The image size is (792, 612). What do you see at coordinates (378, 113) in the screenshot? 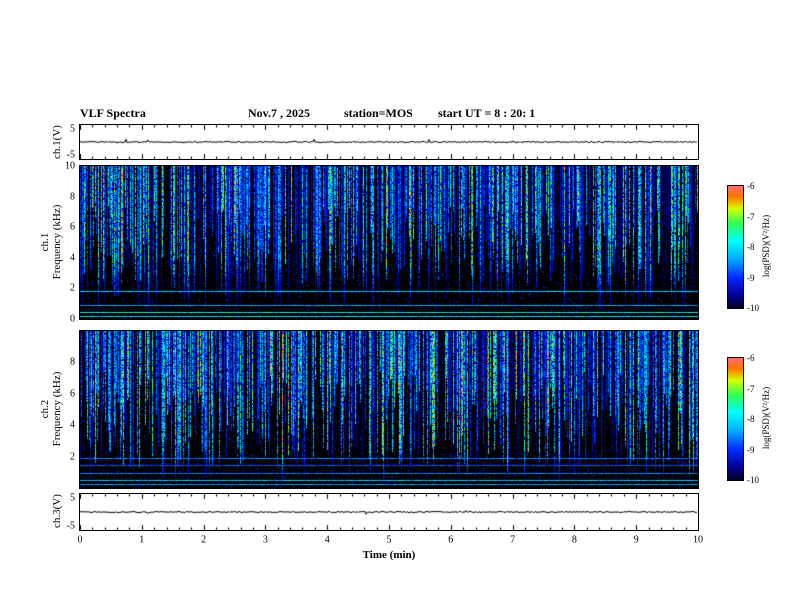
I see `plot-station: station=MOS` at bounding box center [378, 113].